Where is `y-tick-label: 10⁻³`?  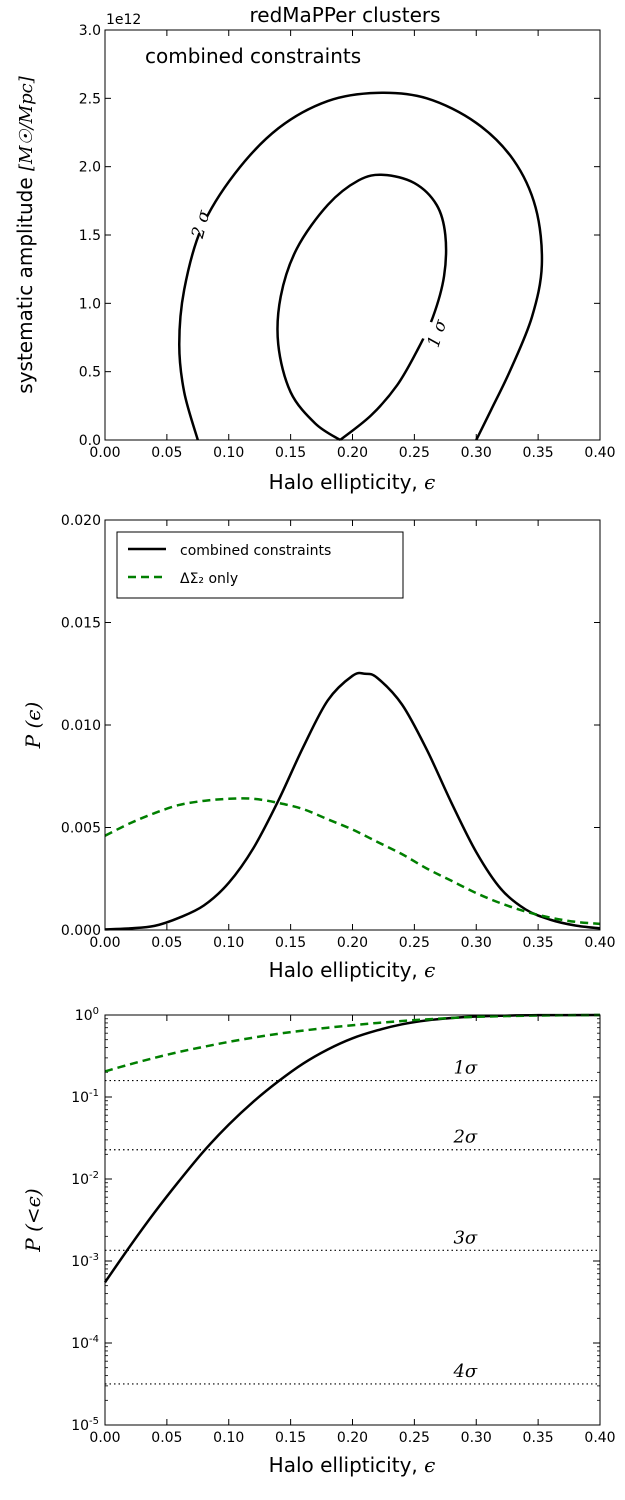
y-tick-label: 10⁻³ is located at coordinates (85, 1261).